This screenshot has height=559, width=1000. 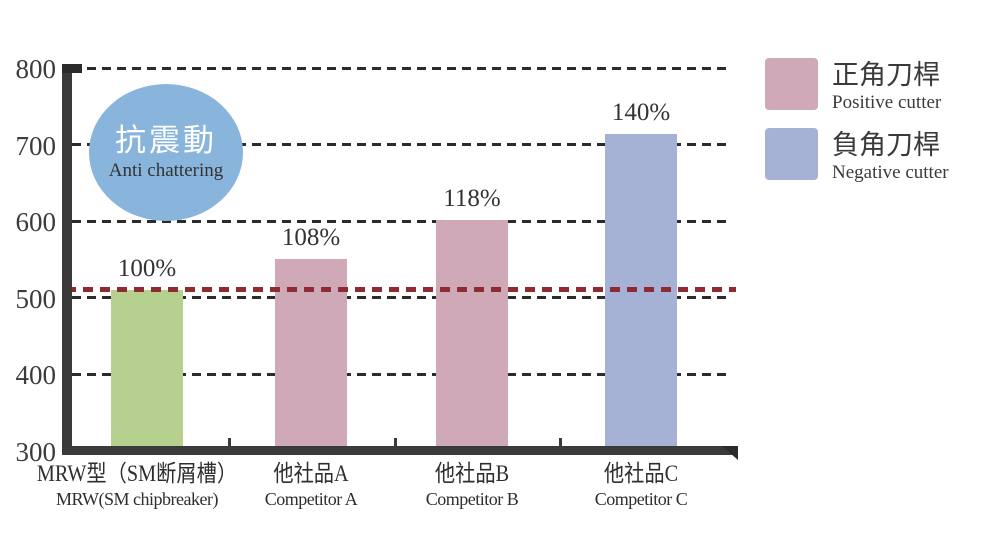 What do you see at coordinates (890, 172) in the screenshot?
I see `legend-label-en: Negative cutter` at bounding box center [890, 172].